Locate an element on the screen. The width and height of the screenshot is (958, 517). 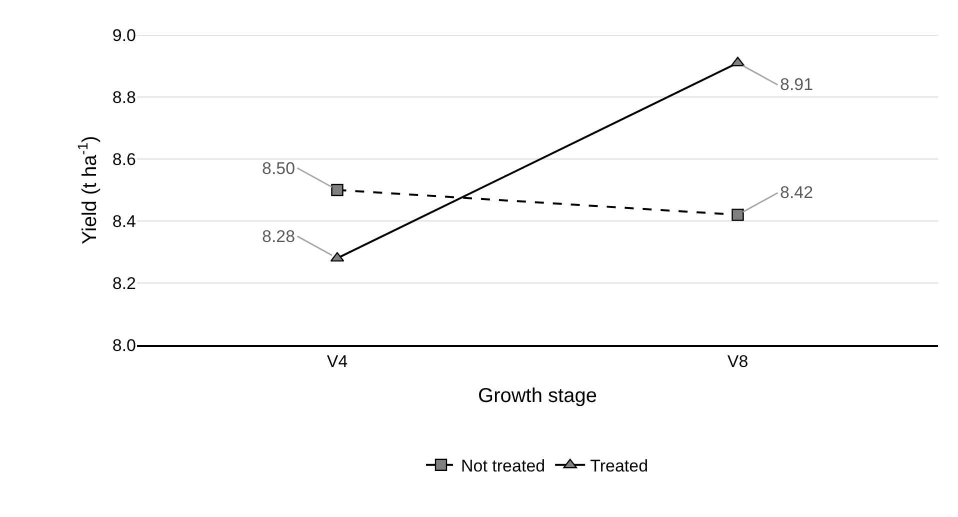
x-axis-title: Growth stage is located at coordinates (537, 396).